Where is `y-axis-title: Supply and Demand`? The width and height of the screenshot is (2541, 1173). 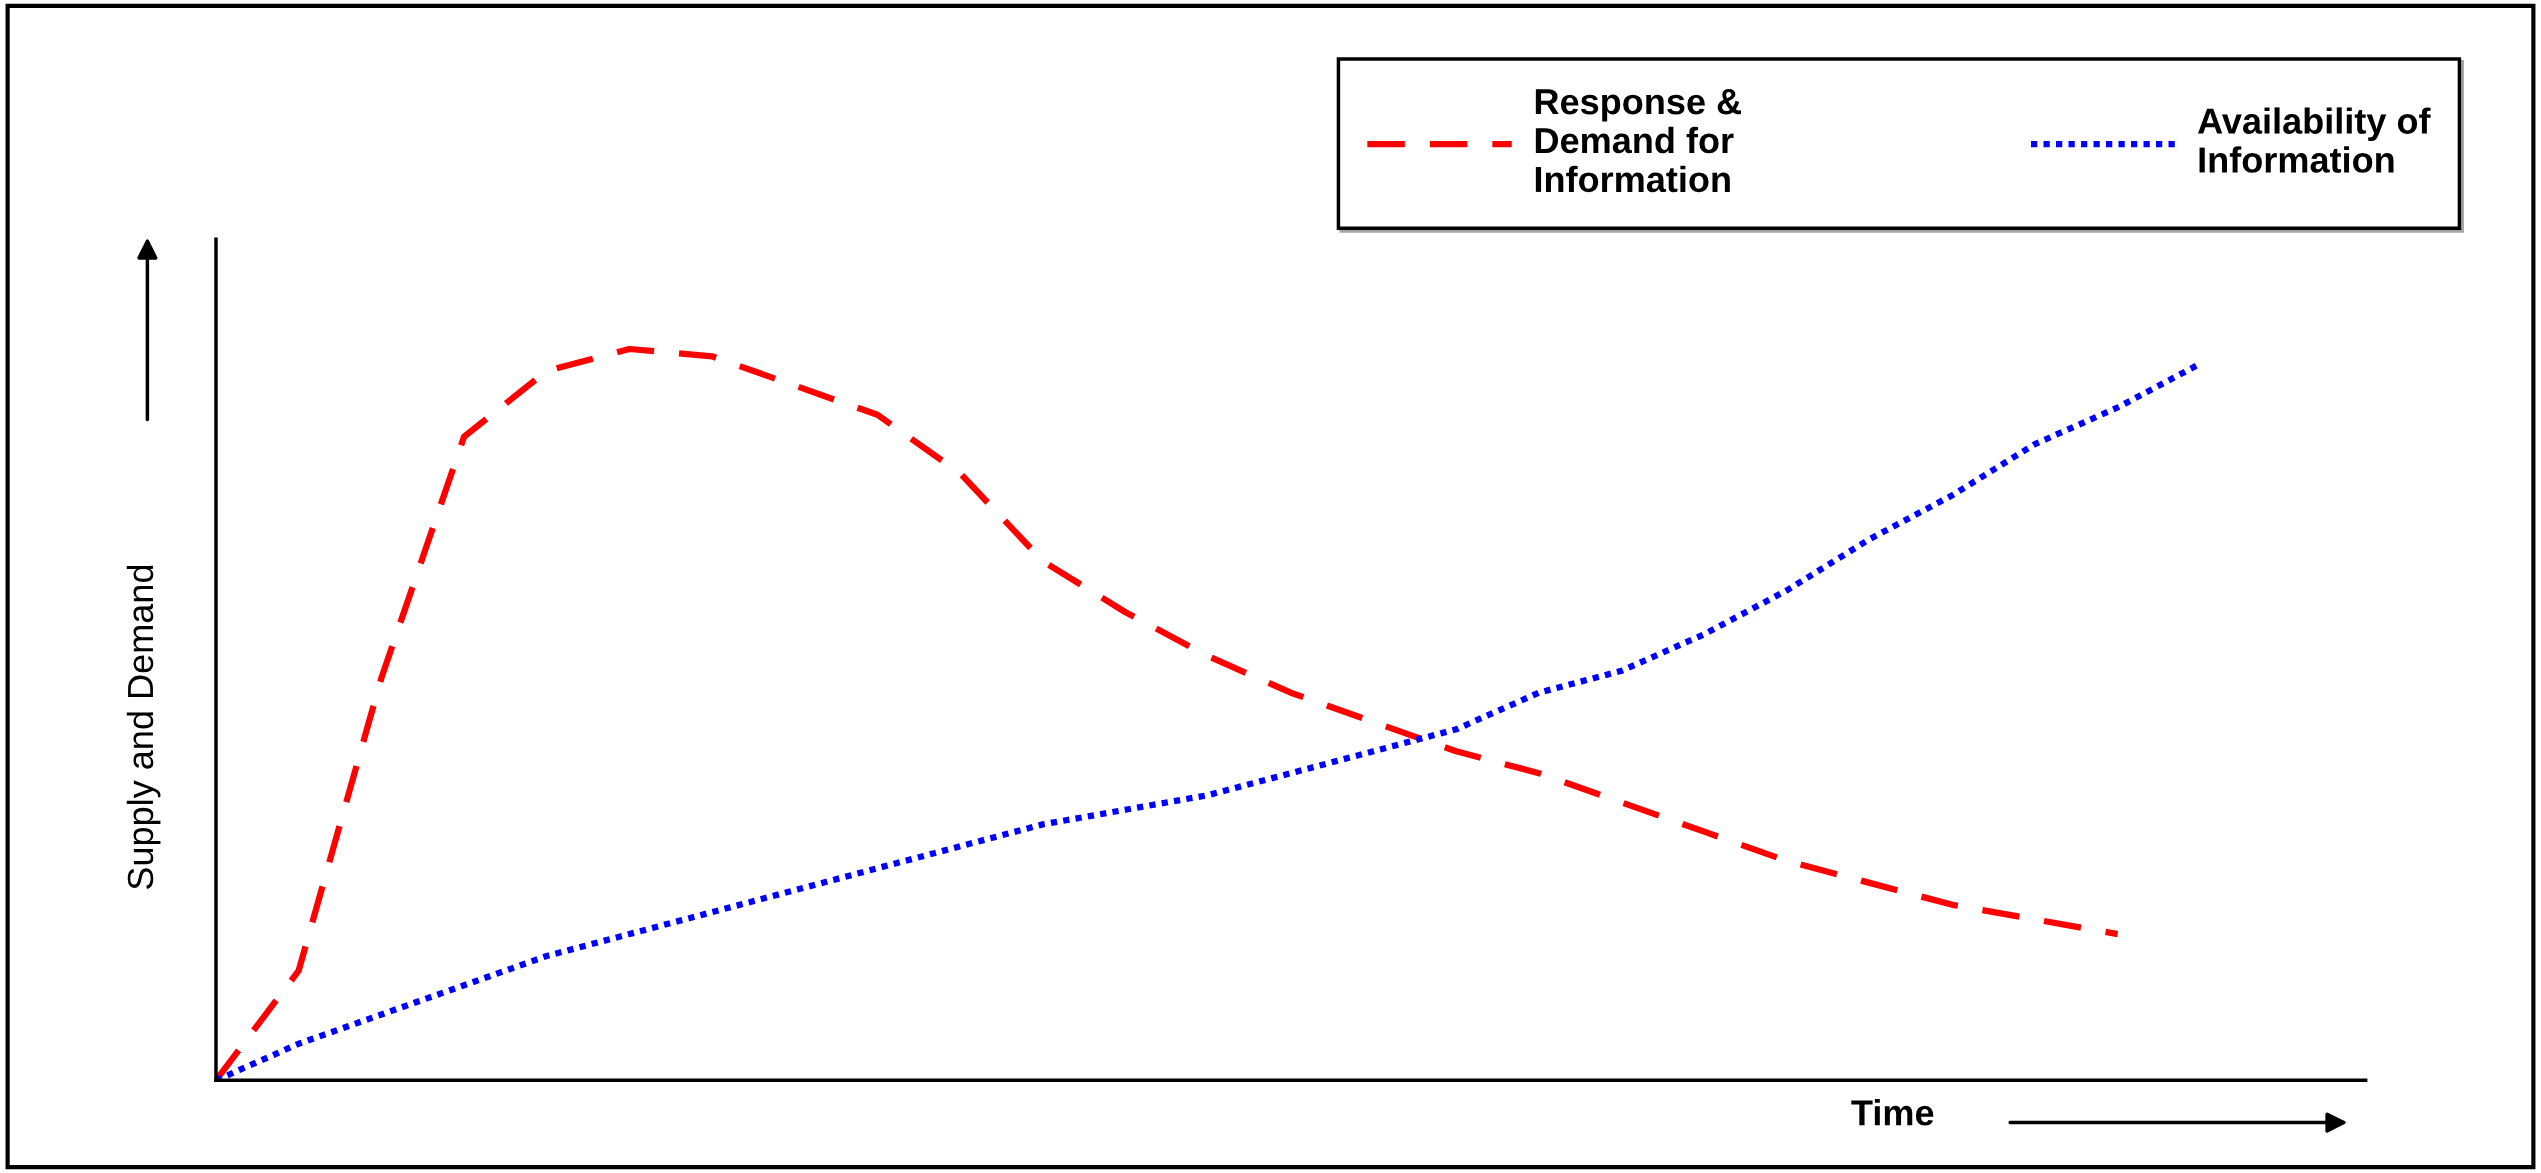 y-axis-title: Supply and Demand is located at coordinates (143, 727).